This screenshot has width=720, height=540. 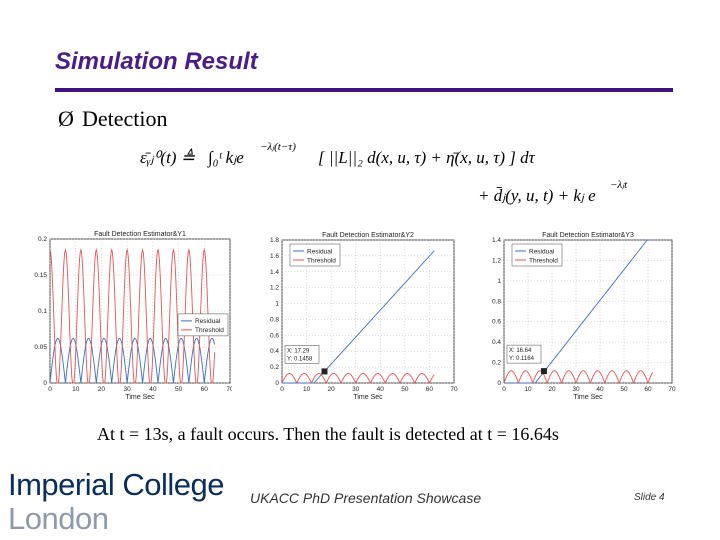 What do you see at coordinates (226, 157) in the screenshot?
I see `formula-integral: ∫₀ᵗ kⱼe` at bounding box center [226, 157].